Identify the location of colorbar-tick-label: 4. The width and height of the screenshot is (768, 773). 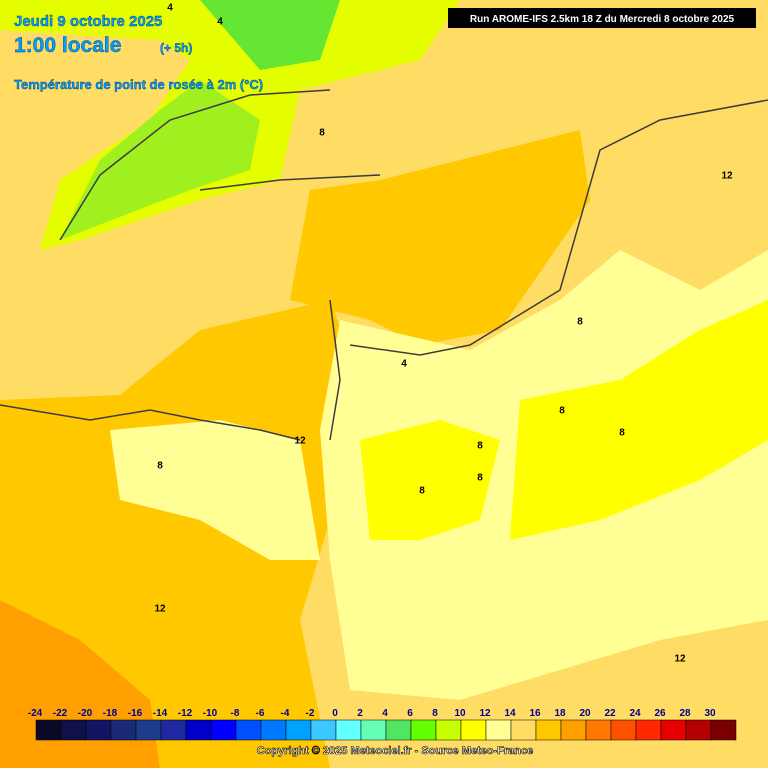
(385, 713).